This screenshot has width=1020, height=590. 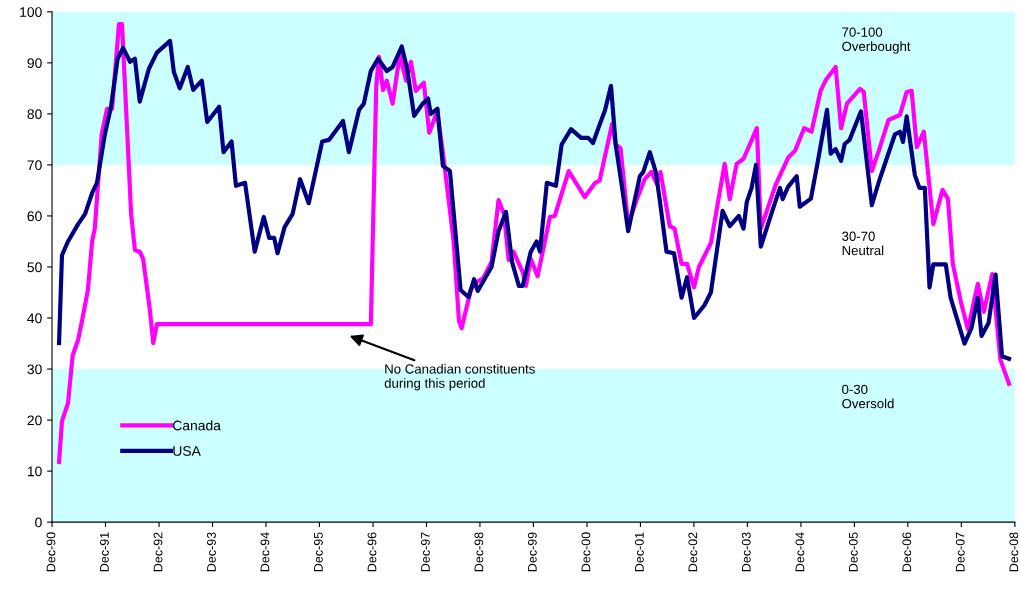 I want to click on x-tick-label: Dec-94, so click(x=265, y=552).